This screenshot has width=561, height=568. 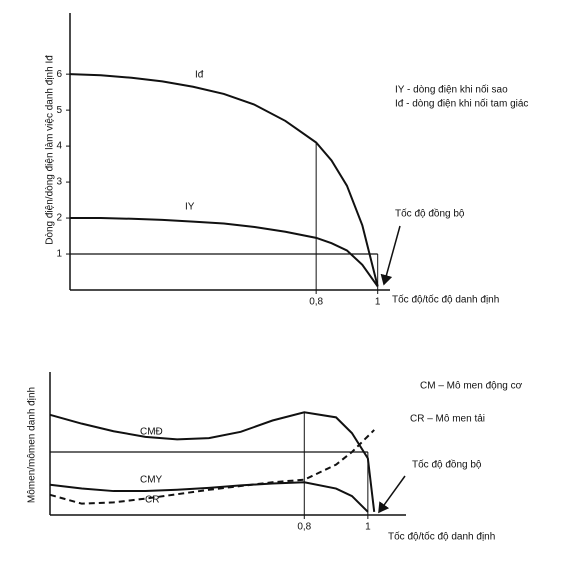 I want to click on series-label: CR, so click(x=152, y=500).